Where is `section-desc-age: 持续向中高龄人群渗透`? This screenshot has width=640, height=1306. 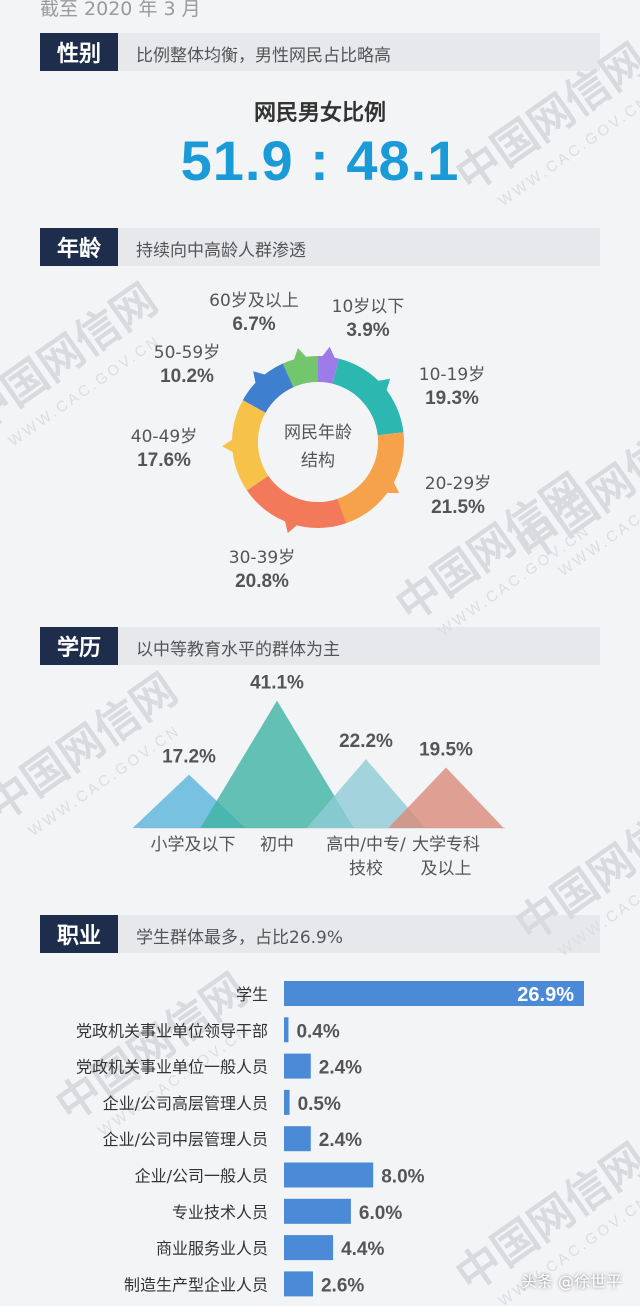
section-desc-age: 持续向中高龄人群渗透 is located at coordinates (221, 251).